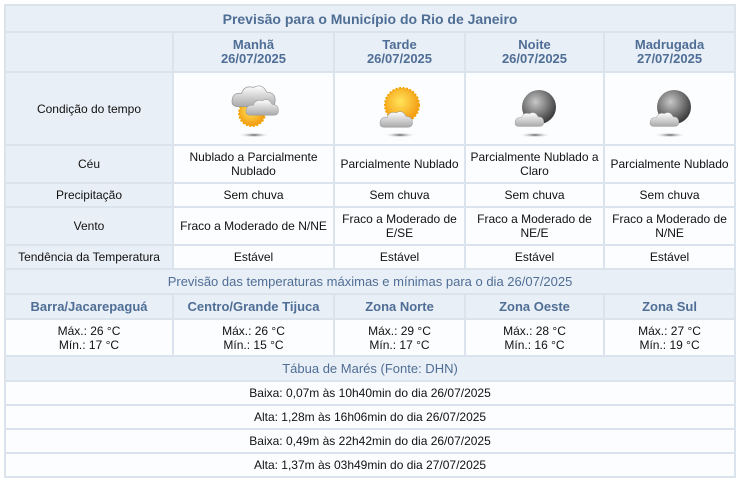  I want to click on min-temp: Mín.: 19 °C, so click(669, 344).